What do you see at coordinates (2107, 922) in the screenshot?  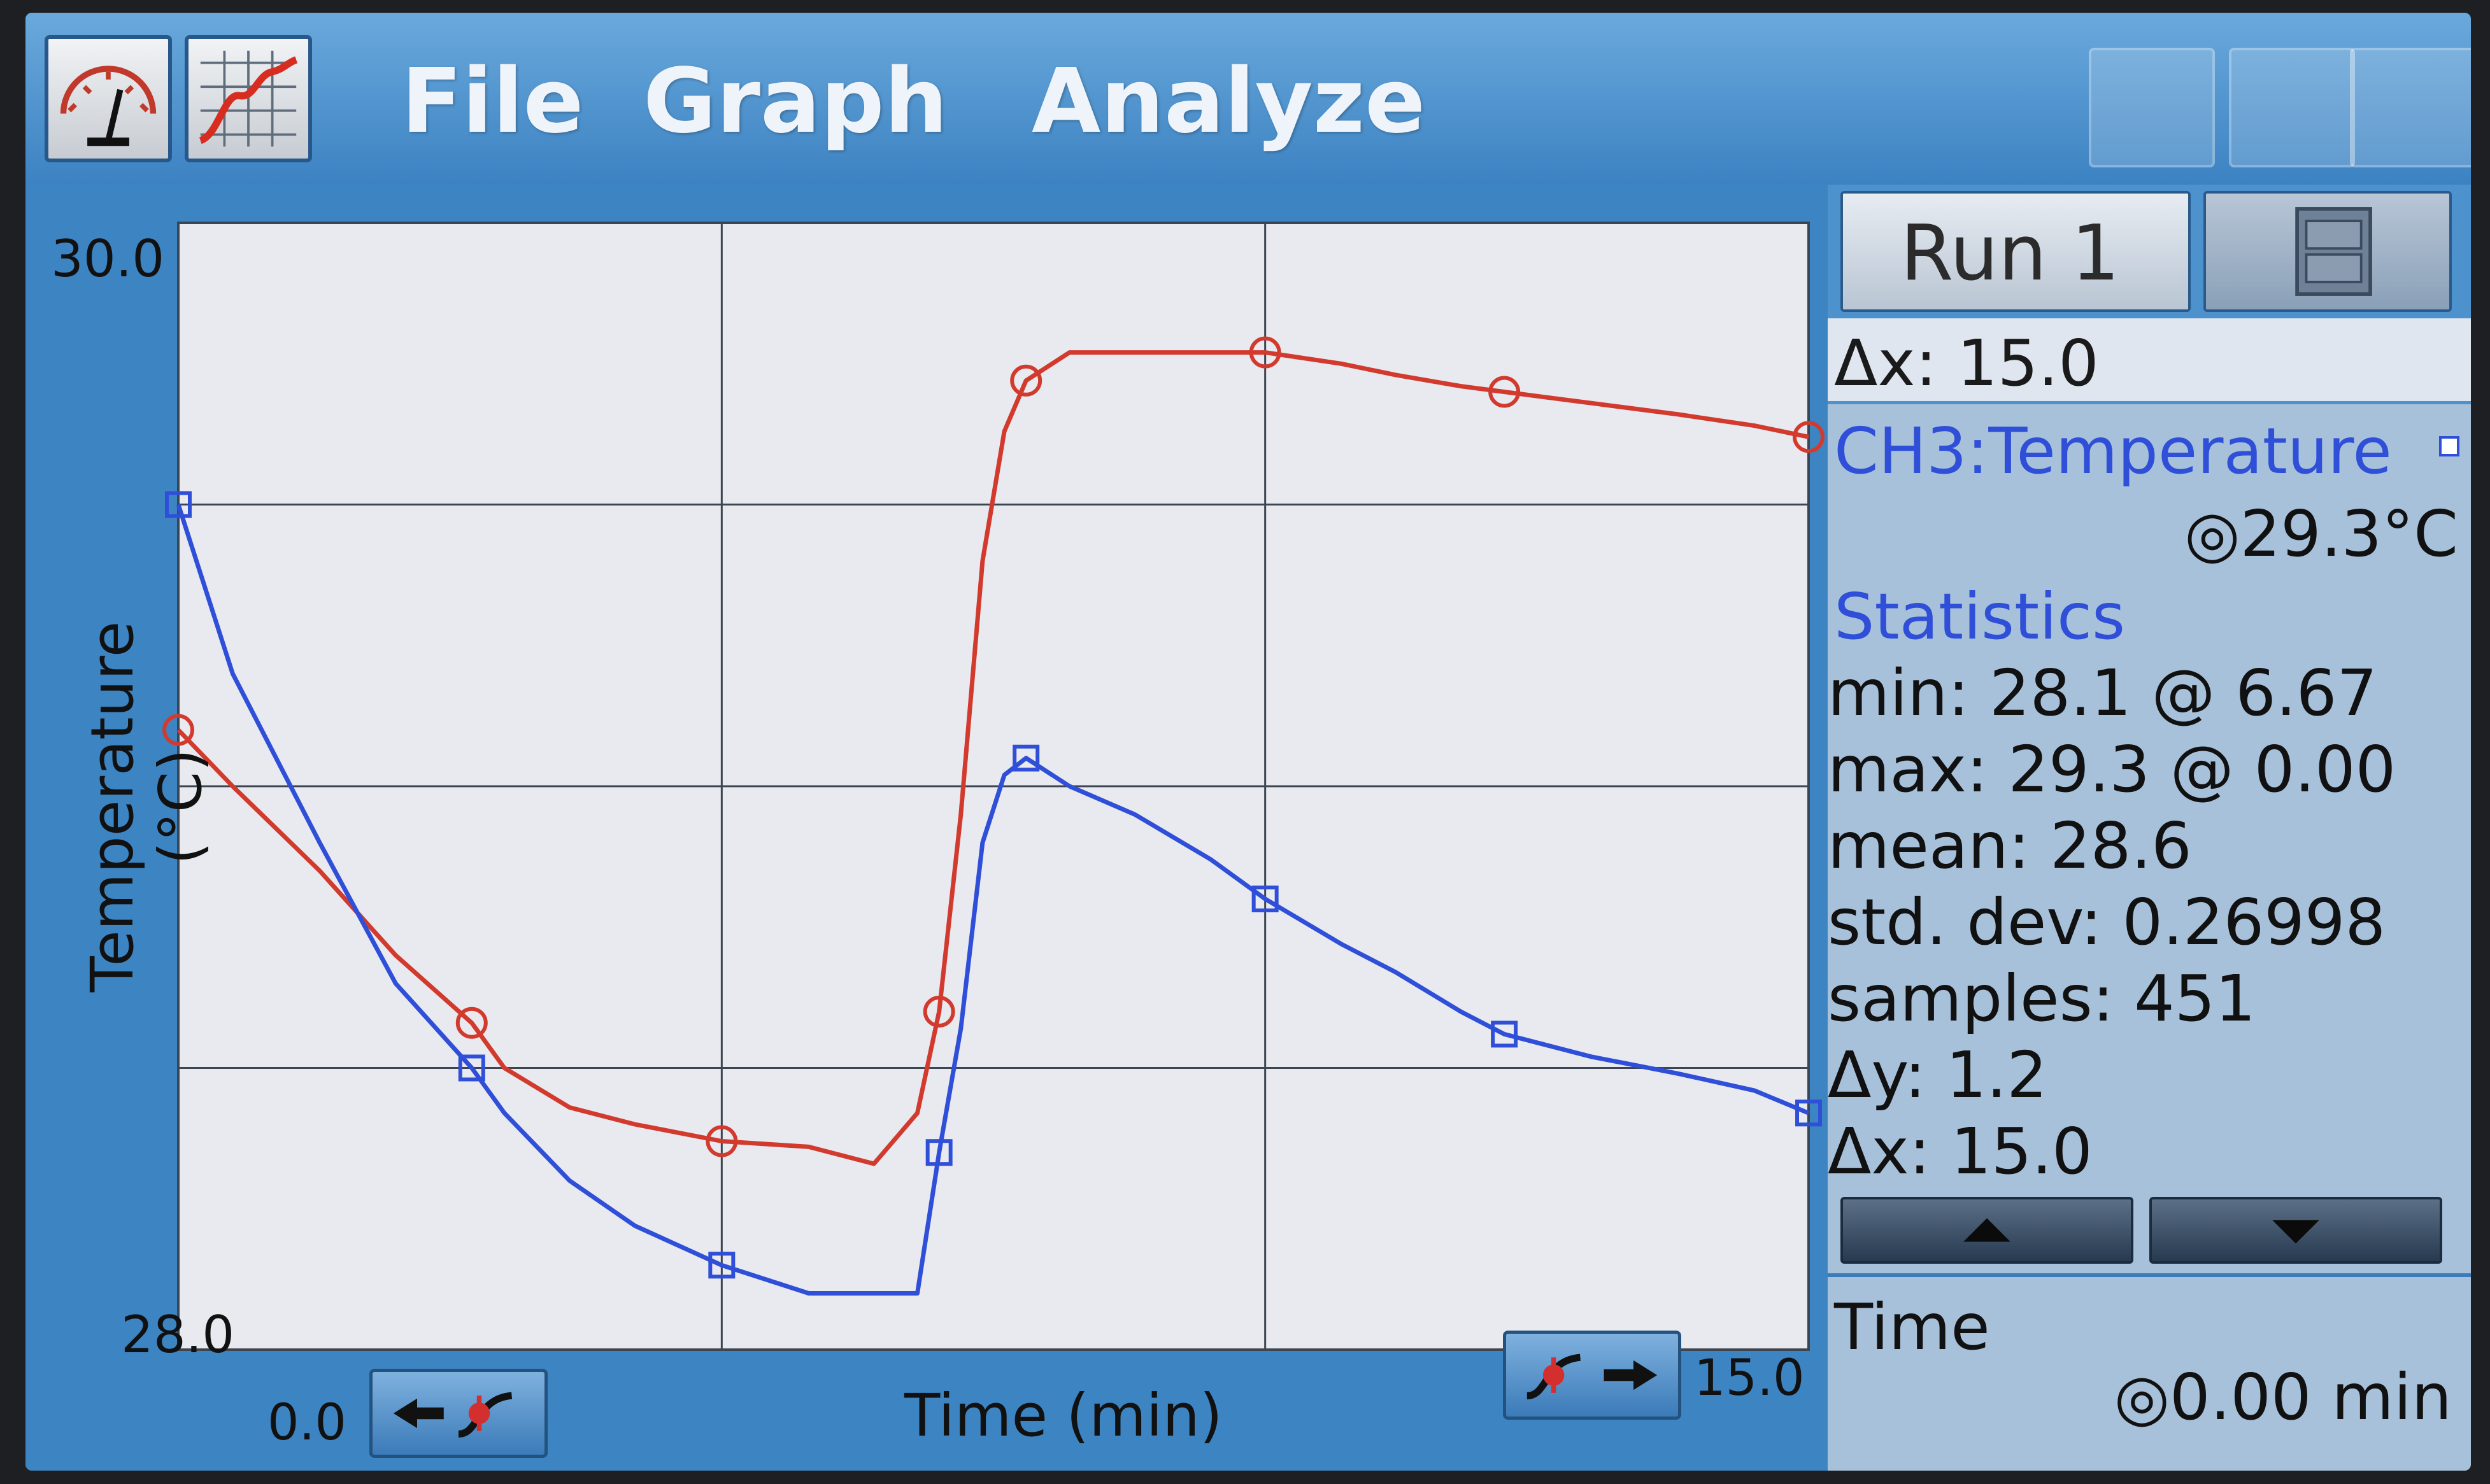 I see `stat-std-dev: std. dev: 0.26998` at bounding box center [2107, 922].